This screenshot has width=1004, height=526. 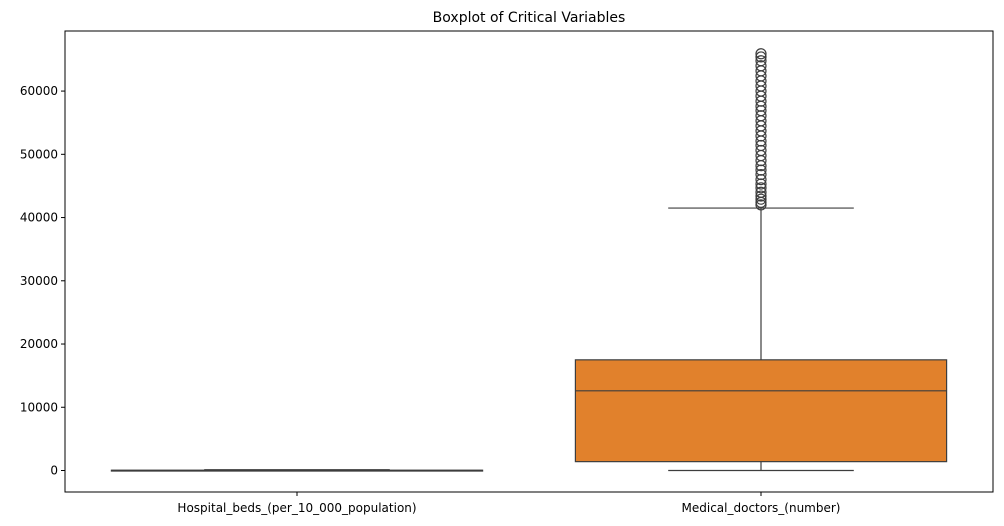 I want to click on y-tick-label: 60000, so click(x=39, y=91).